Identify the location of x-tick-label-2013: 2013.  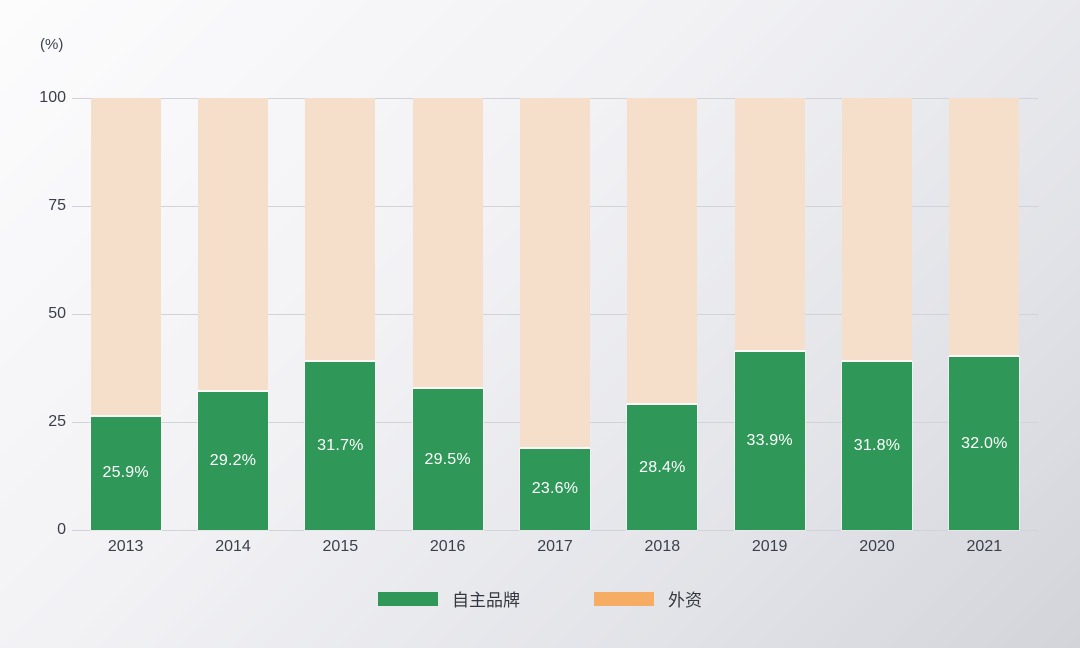
(125, 546).